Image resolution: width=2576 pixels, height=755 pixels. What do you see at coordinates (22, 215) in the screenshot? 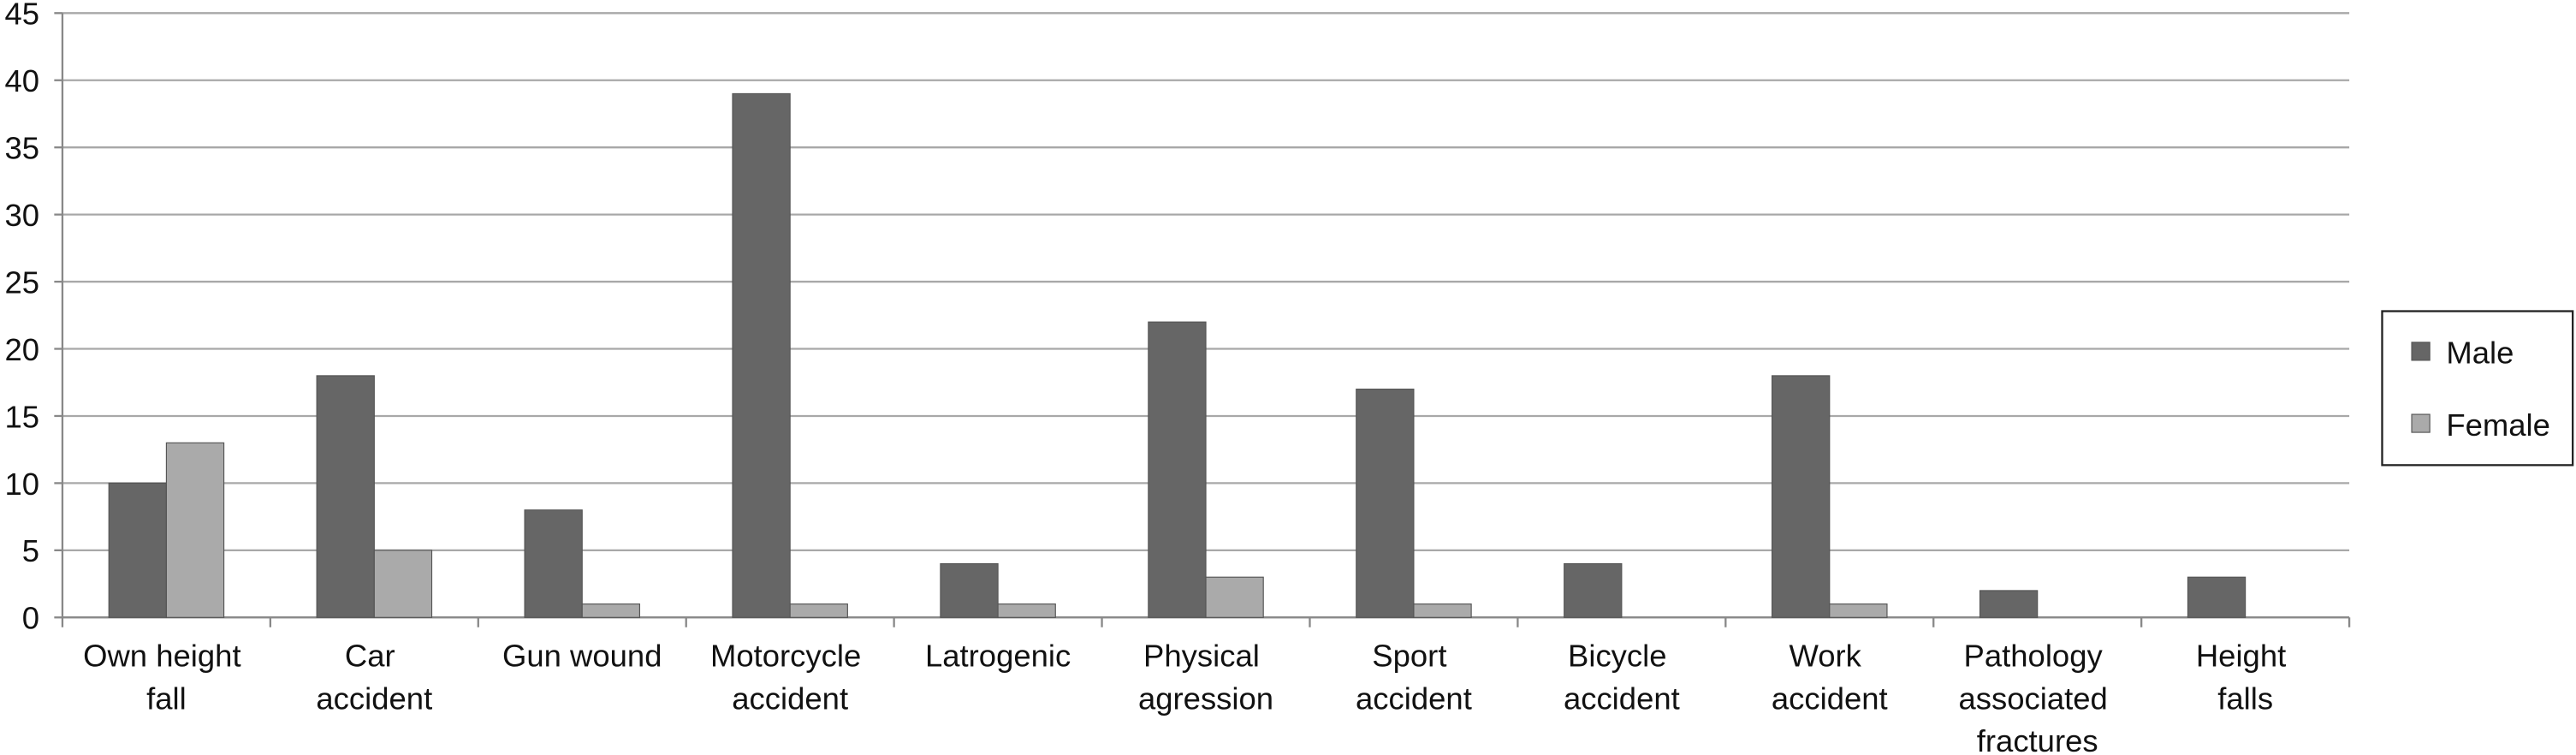
I see `y-tick-label: 30` at bounding box center [22, 215].